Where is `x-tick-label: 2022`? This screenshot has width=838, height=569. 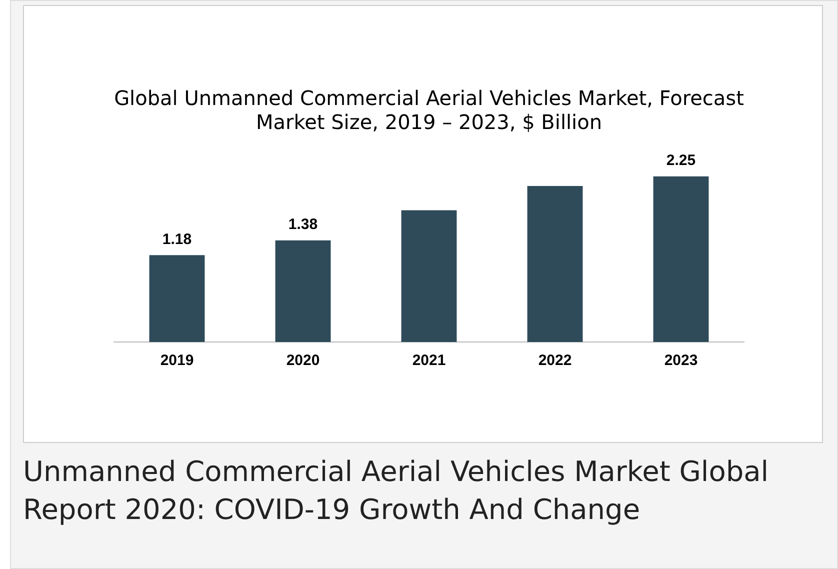 x-tick-label: 2022 is located at coordinates (555, 361).